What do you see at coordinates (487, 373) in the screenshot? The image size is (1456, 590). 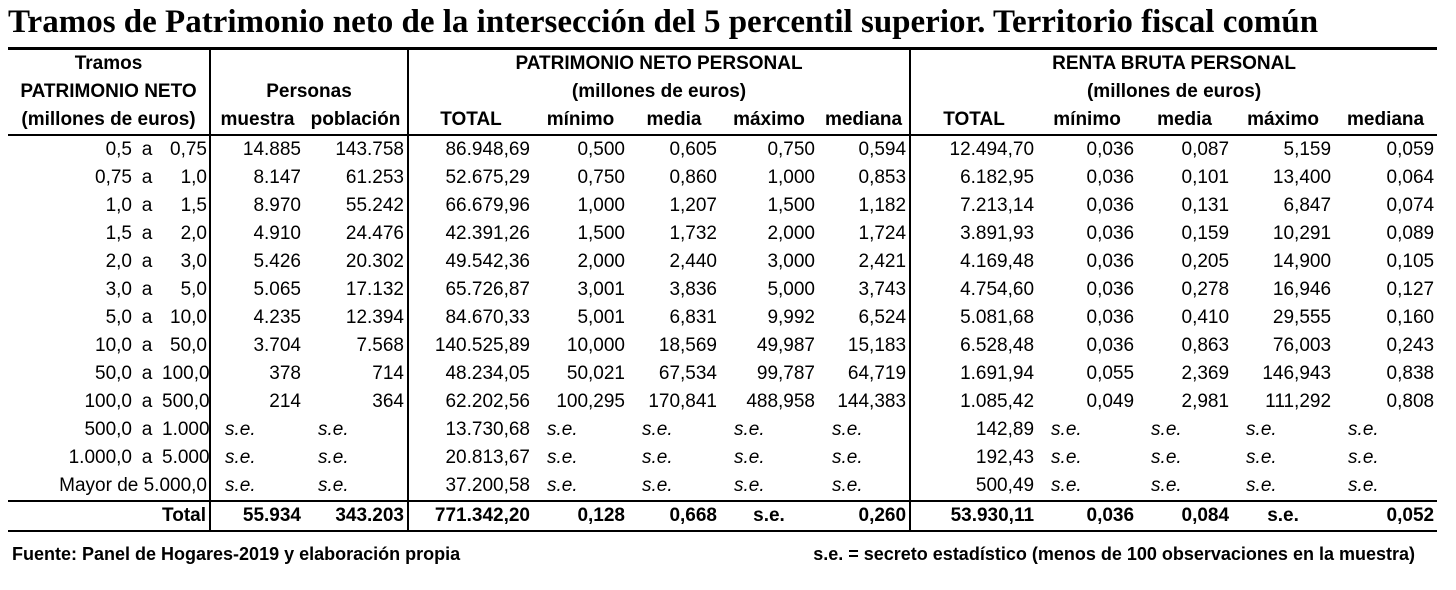 I see `table-cell: 48.234,05` at bounding box center [487, 373].